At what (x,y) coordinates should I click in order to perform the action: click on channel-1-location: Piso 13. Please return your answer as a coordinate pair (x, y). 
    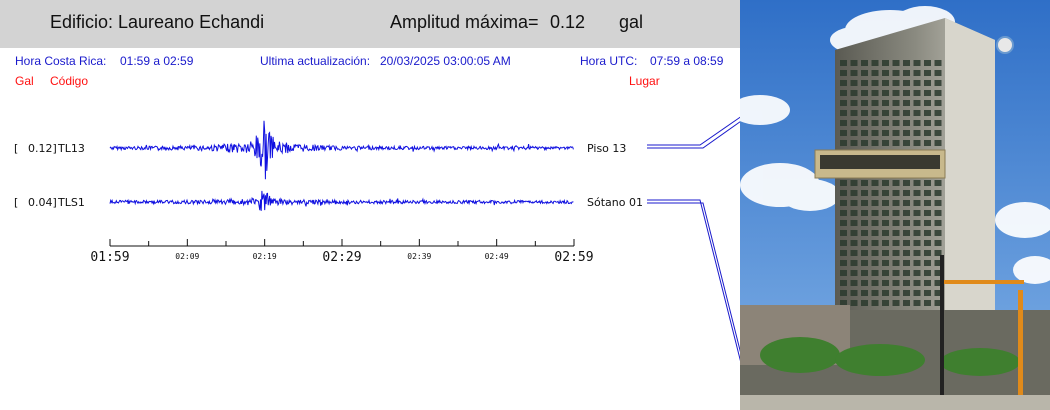
    Looking at the image, I should click on (607, 148).